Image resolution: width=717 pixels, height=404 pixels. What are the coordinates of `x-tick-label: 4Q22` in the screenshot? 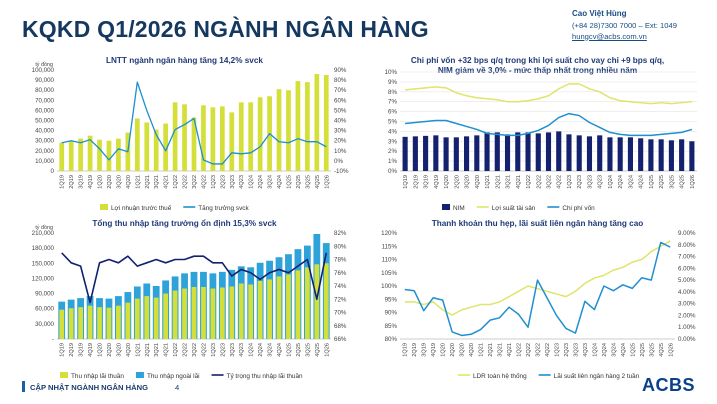 It's located at (204, 182).